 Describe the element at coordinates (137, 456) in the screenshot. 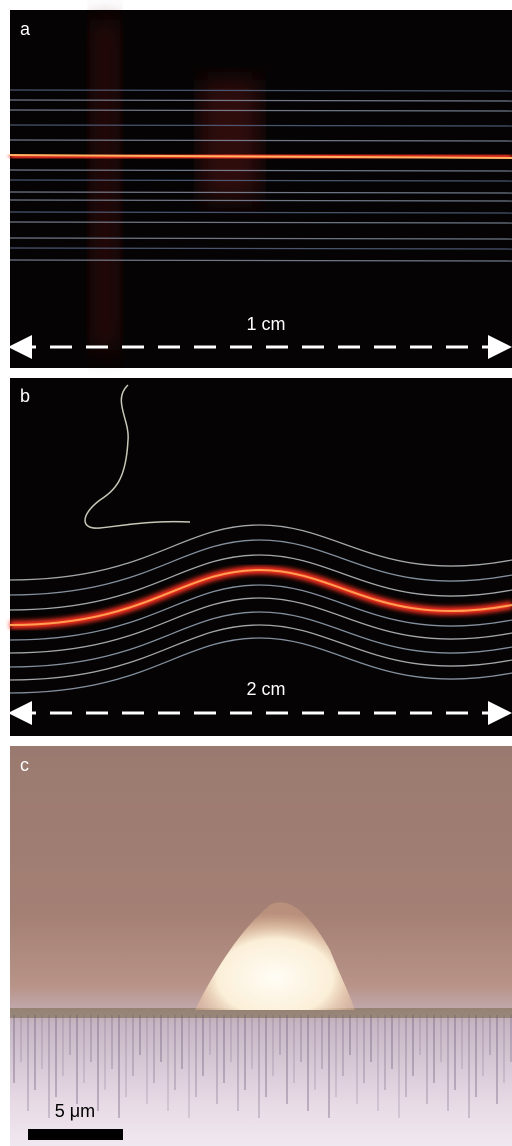

I see `loose-fiber` at that location.